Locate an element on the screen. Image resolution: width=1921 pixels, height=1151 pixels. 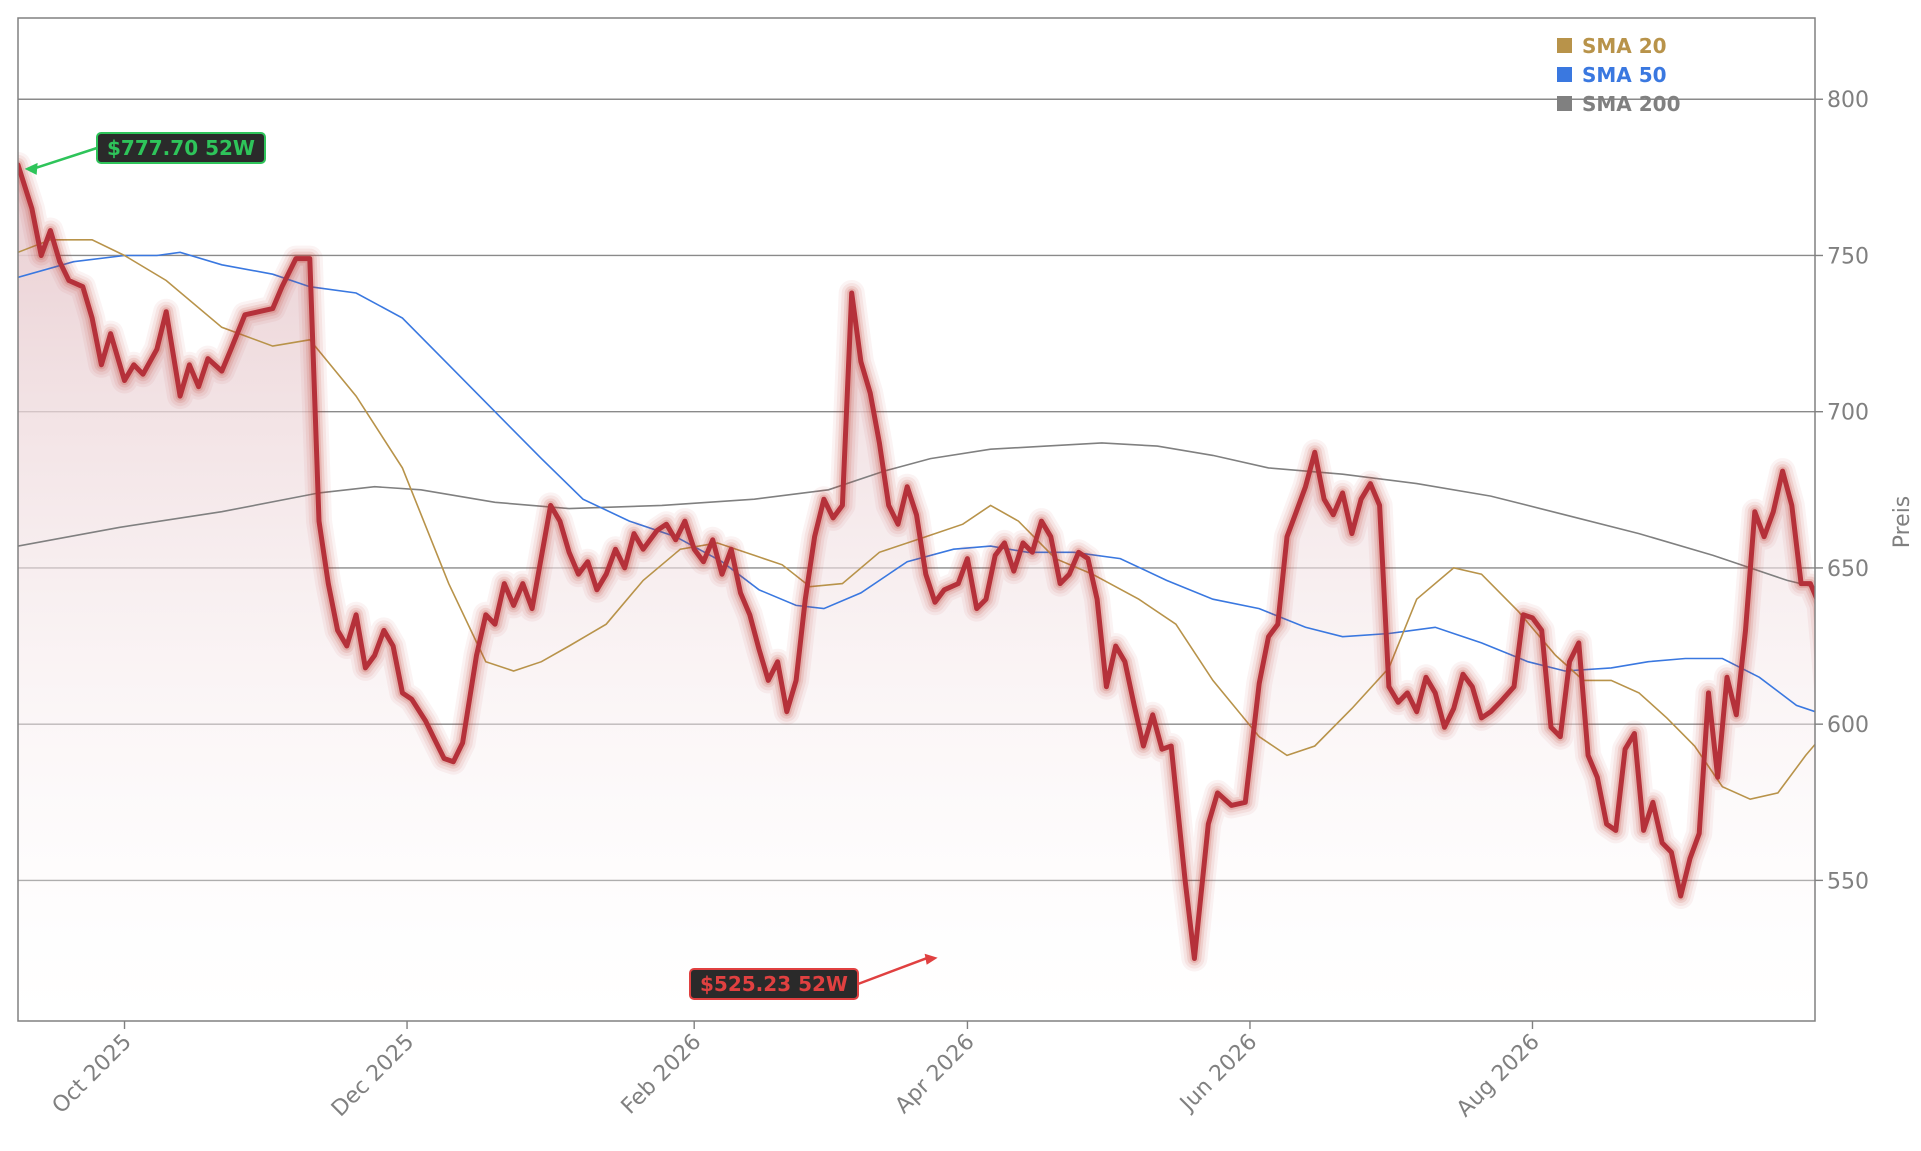
legend-label-sma20: SMA 20 is located at coordinates (1624, 46).